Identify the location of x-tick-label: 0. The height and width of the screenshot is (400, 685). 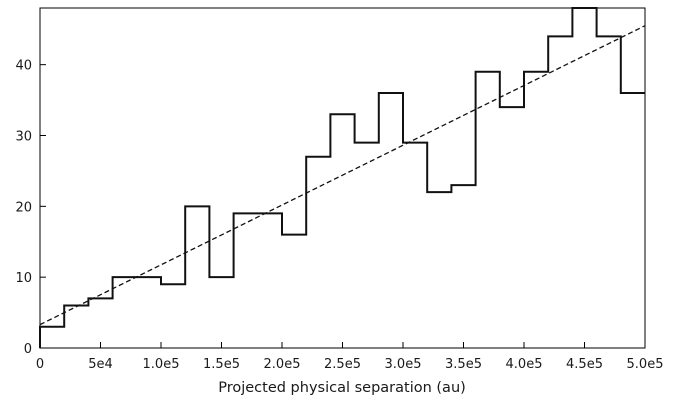
(40, 364).